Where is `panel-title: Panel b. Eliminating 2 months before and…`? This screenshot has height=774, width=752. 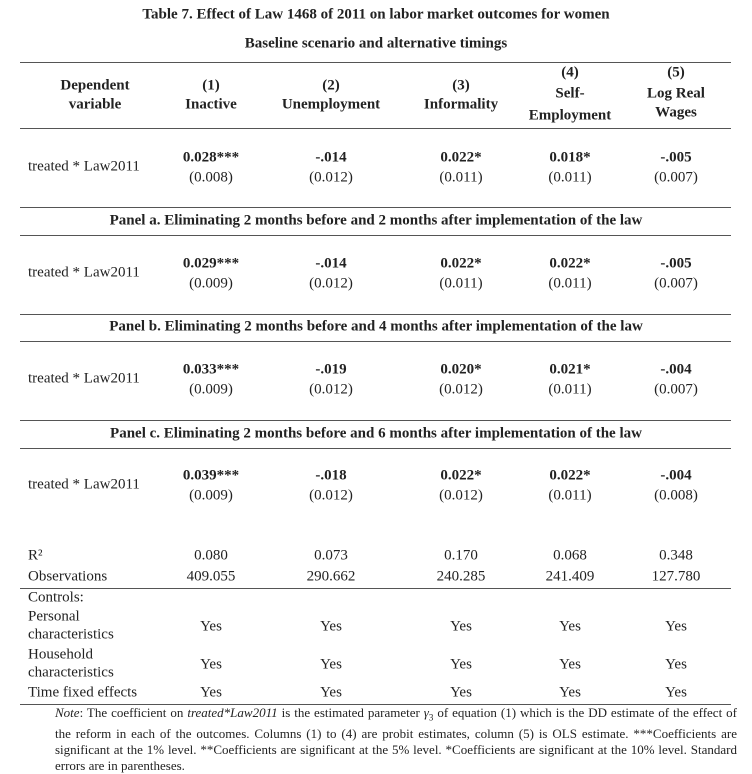
panel-title: Panel b. Eliminating 2 months before and… is located at coordinates (376, 326).